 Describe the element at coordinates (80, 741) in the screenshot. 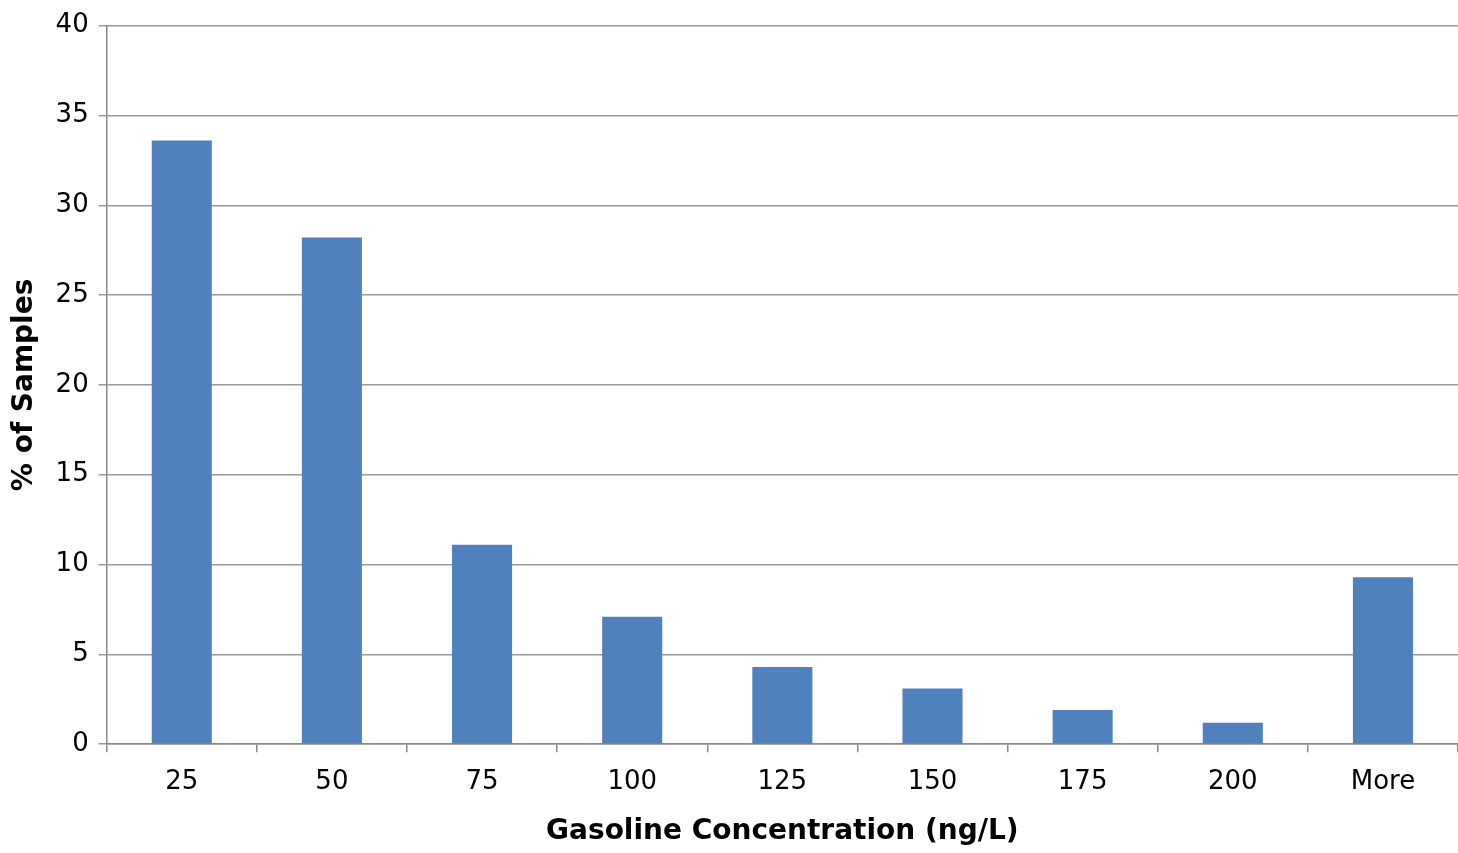

I see `y-tick-label: 0` at that location.